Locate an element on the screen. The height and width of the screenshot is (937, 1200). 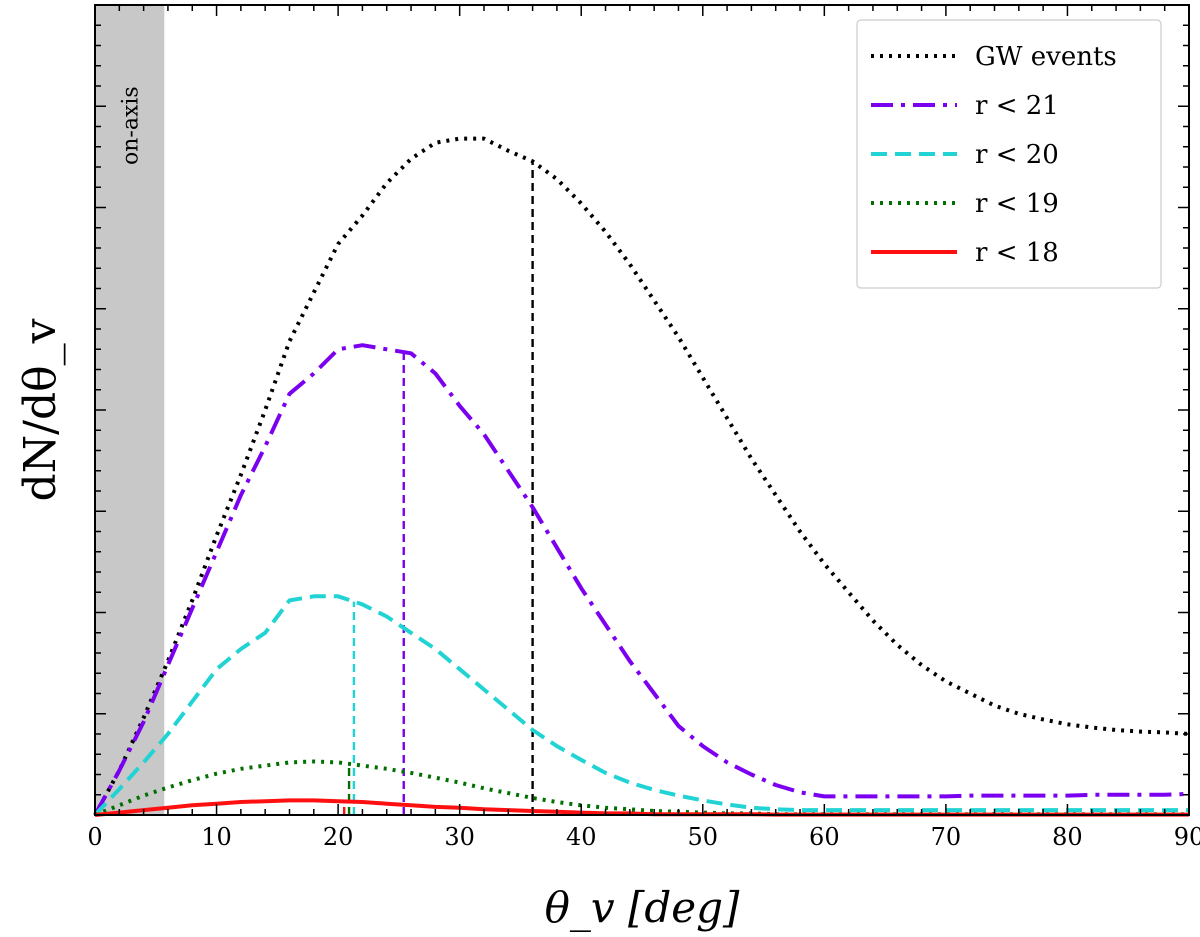
x-tick-label: 30 is located at coordinates (459, 837).